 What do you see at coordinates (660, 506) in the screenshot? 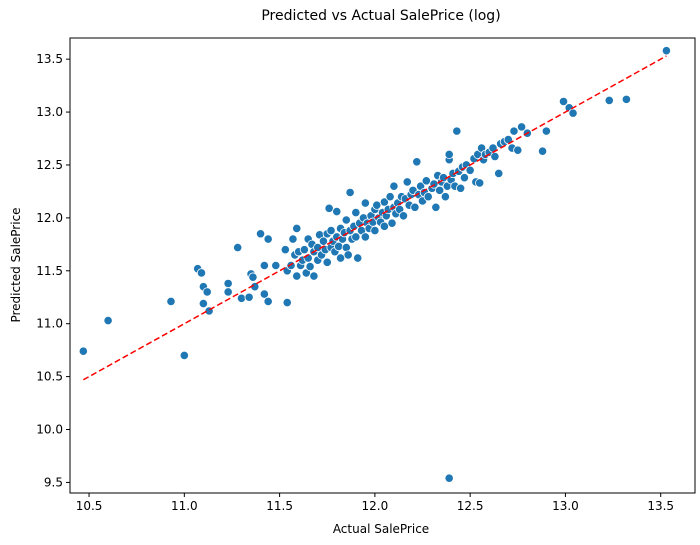
I see `x-tick-label: 13.5` at bounding box center [660, 506].